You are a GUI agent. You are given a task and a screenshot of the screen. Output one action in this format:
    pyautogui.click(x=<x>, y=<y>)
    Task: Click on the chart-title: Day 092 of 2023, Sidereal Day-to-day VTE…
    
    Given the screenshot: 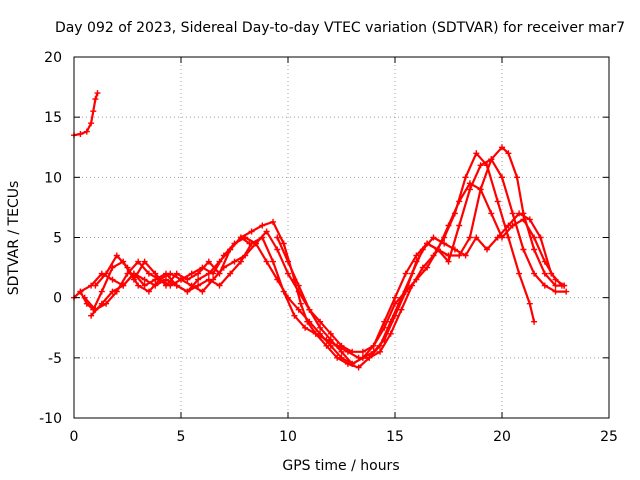 What is the action you would take?
    pyautogui.click(x=340, y=28)
    